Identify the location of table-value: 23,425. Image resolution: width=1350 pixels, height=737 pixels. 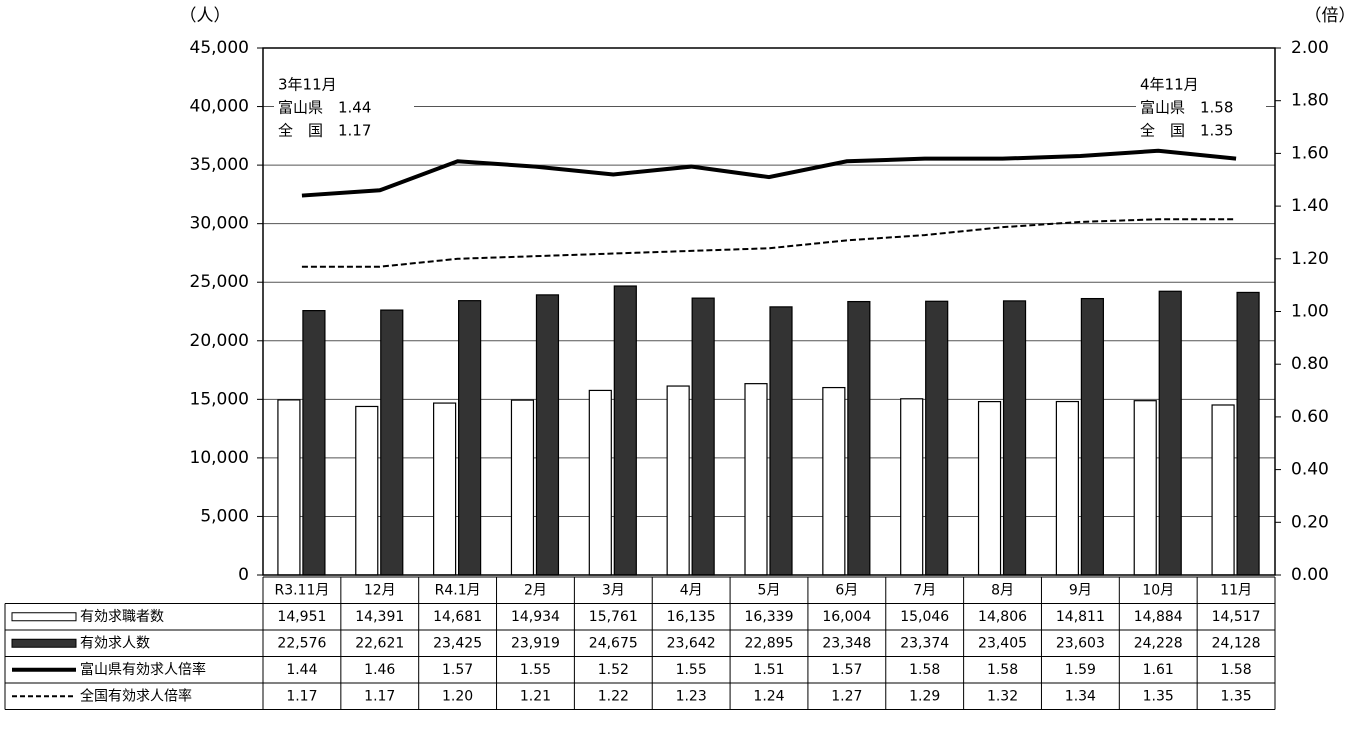
(457, 643).